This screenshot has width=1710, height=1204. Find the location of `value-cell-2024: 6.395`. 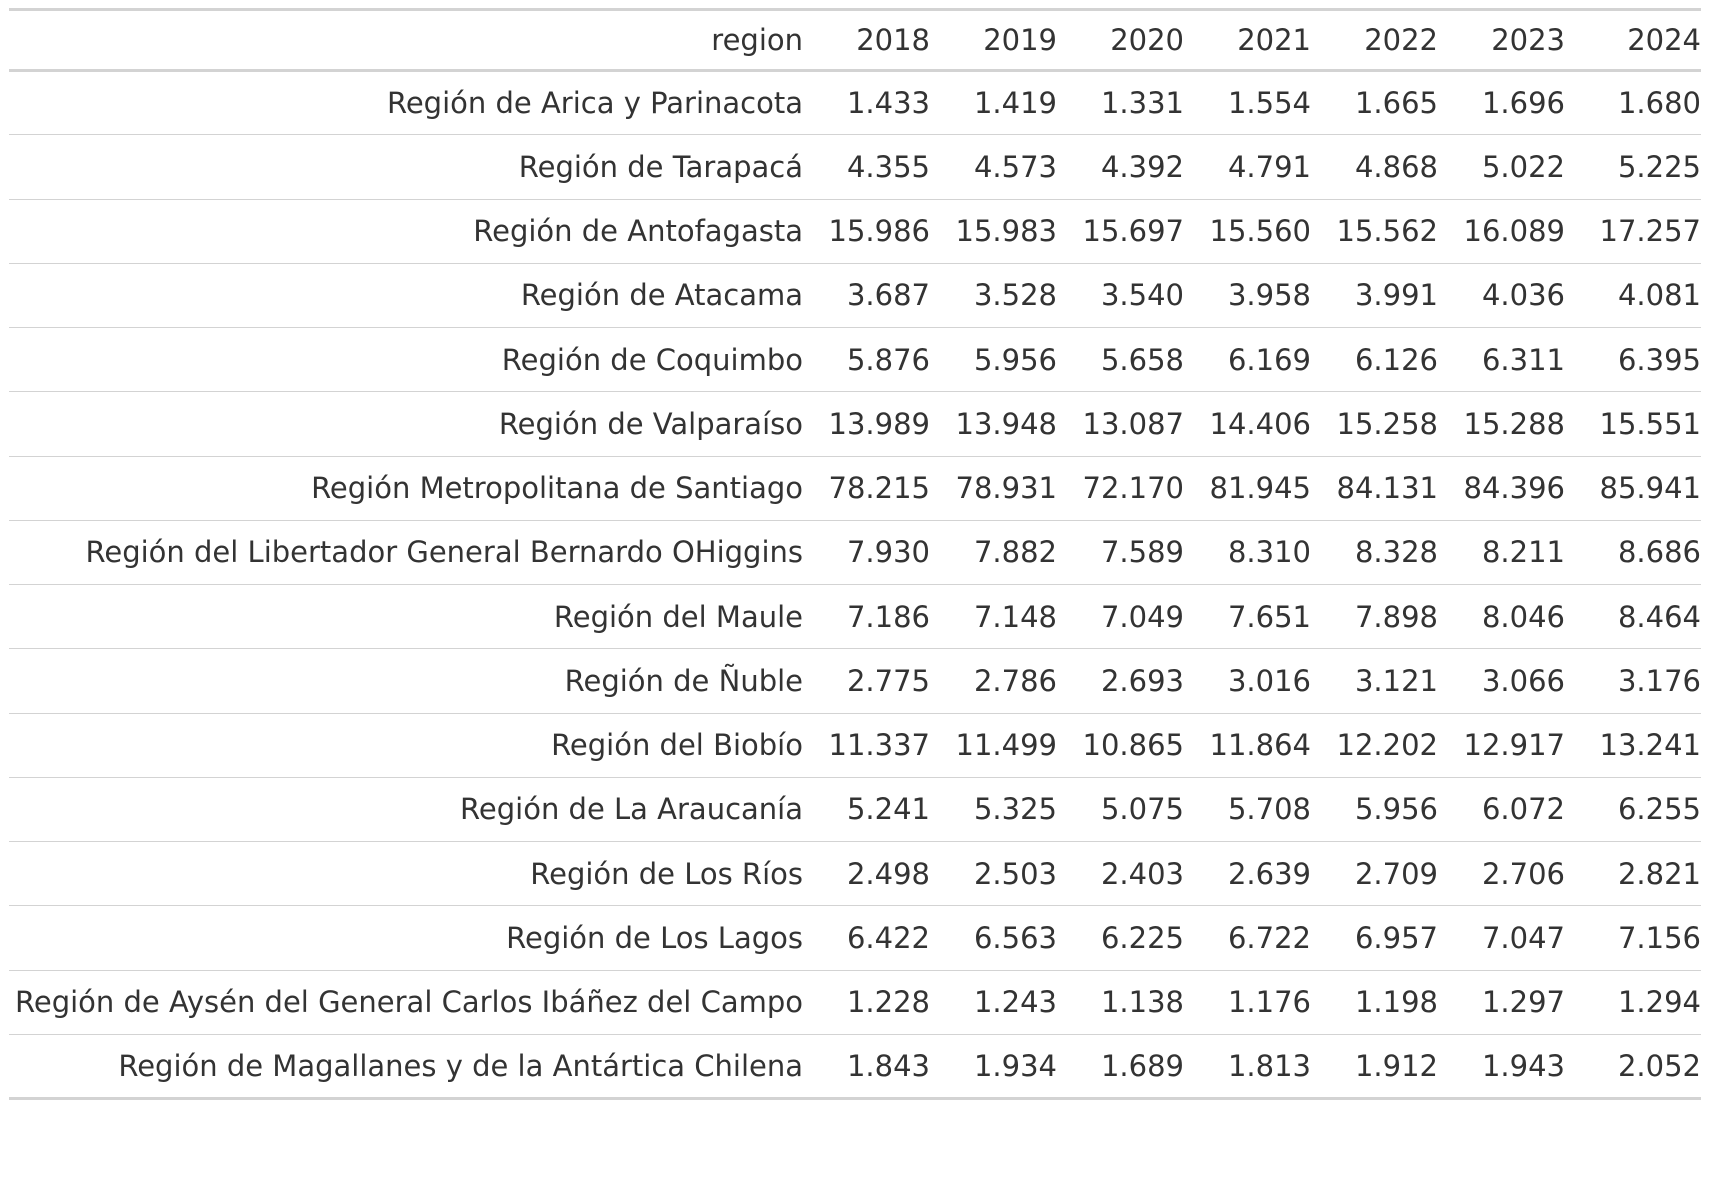

value-cell-2024: 6.395 is located at coordinates (1636, 359).